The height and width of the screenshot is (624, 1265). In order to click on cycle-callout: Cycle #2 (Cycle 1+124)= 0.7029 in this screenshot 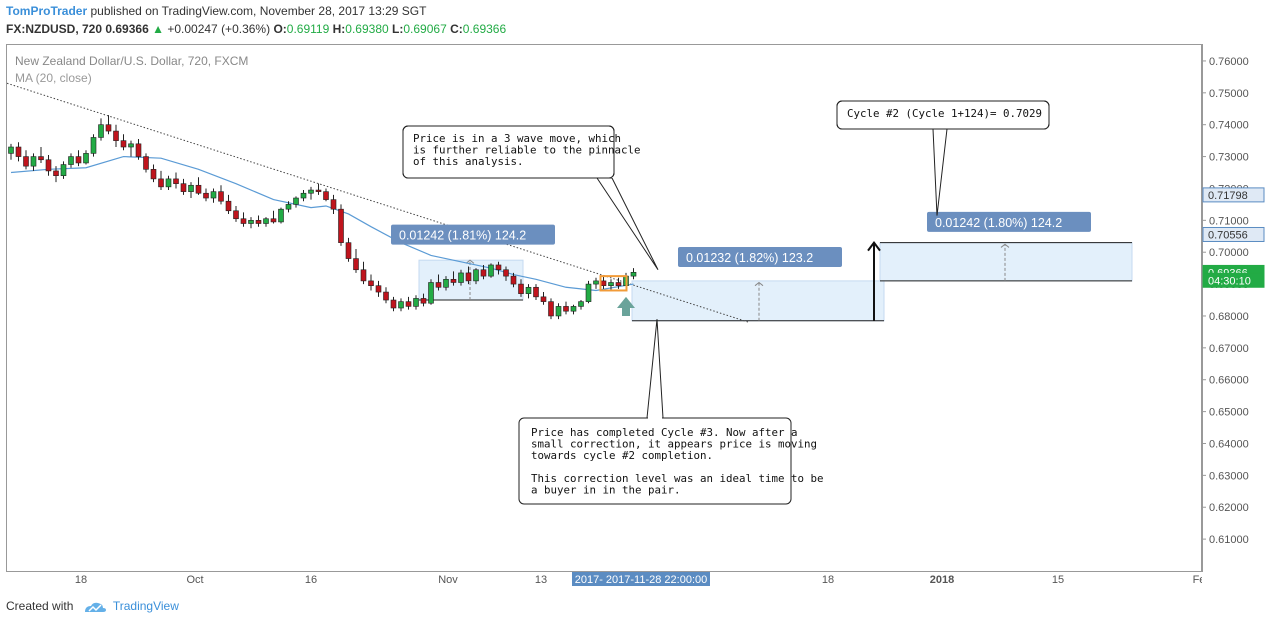, I will do `click(943, 158)`.